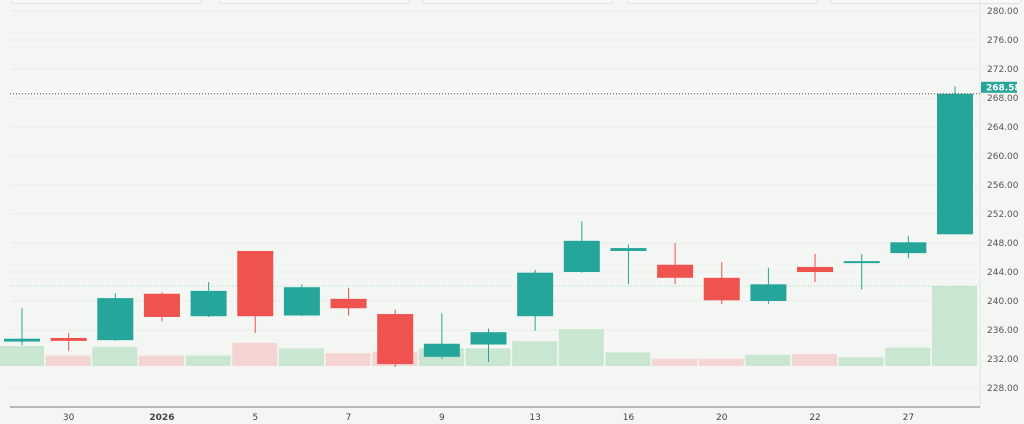 Image resolution: width=1024 pixels, height=424 pixels. I want to click on x-tick-label: 5, so click(255, 418).